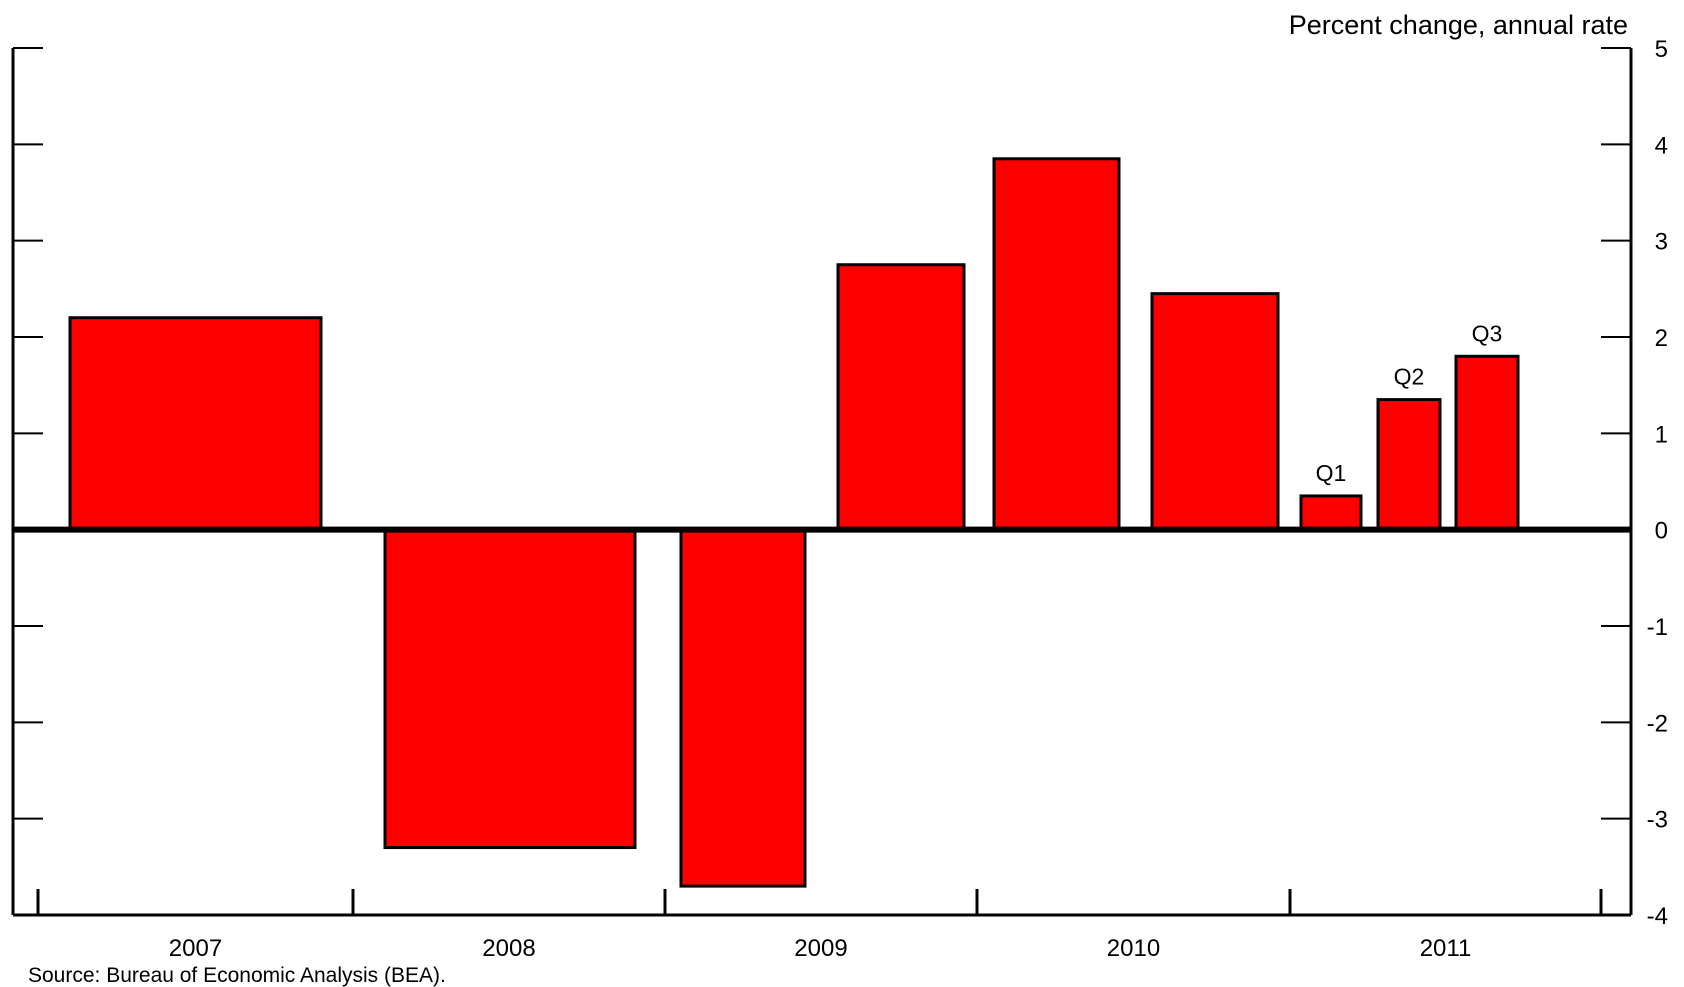 This screenshot has width=1684, height=987. What do you see at coordinates (1657, 723) in the screenshot?
I see `y-tick-label: -2` at bounding box center [1657, 723].